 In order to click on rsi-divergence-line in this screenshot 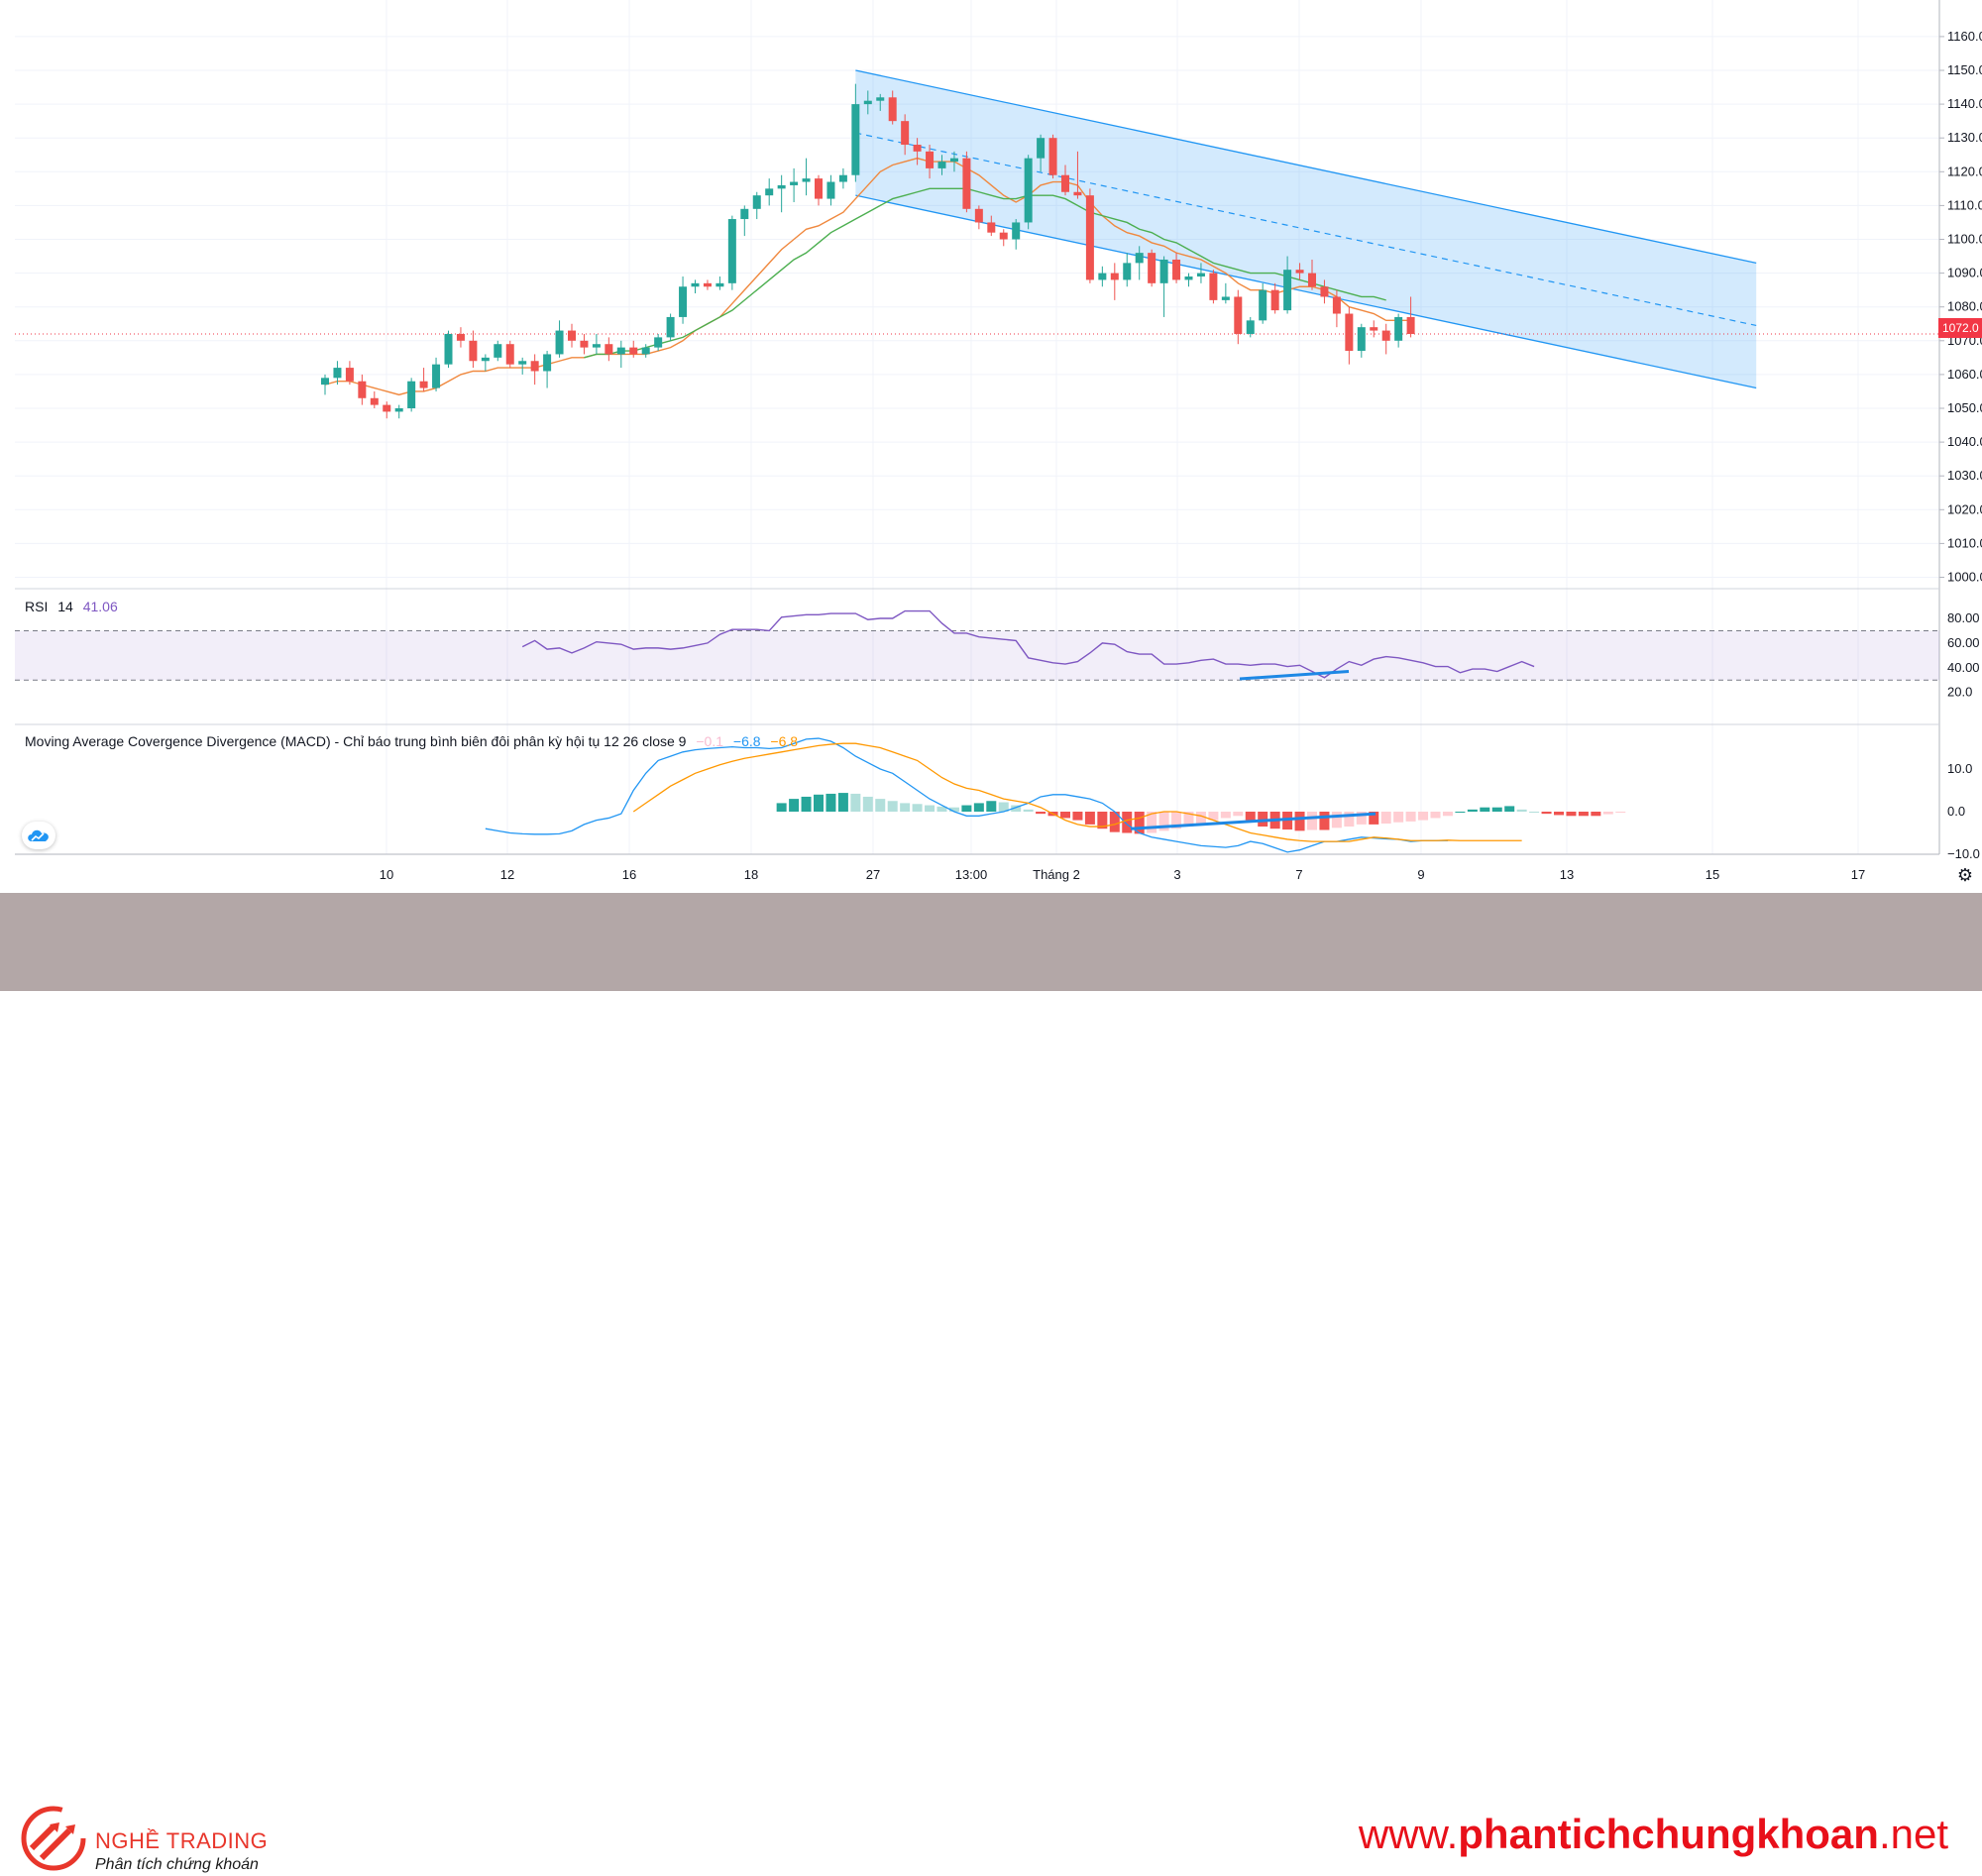, I will do `click(1294, 675)`.